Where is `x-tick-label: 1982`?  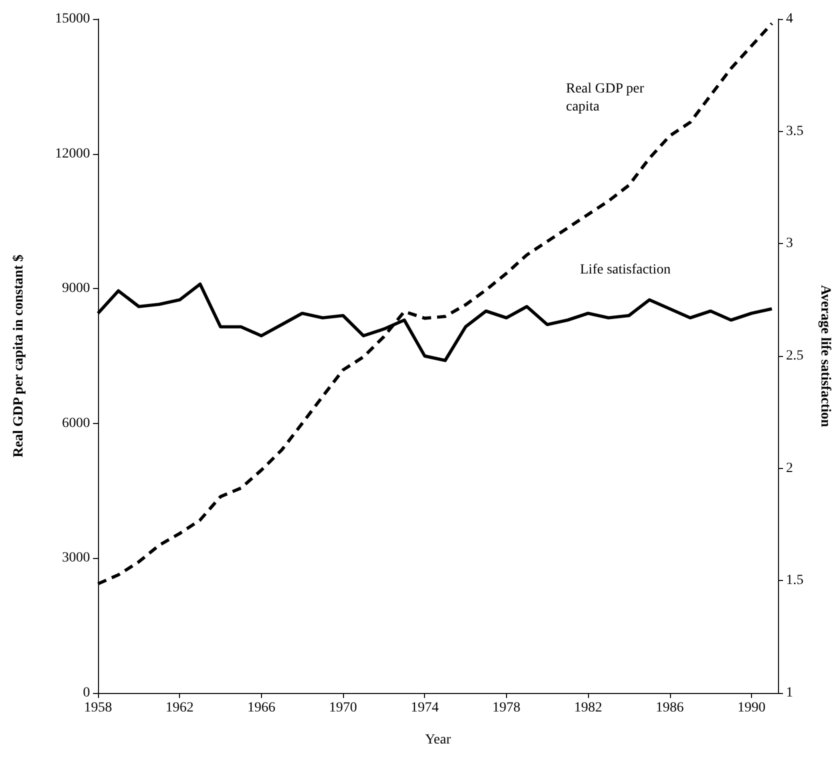 x-tick-label: 1982 is located at coordinates (588, 708).